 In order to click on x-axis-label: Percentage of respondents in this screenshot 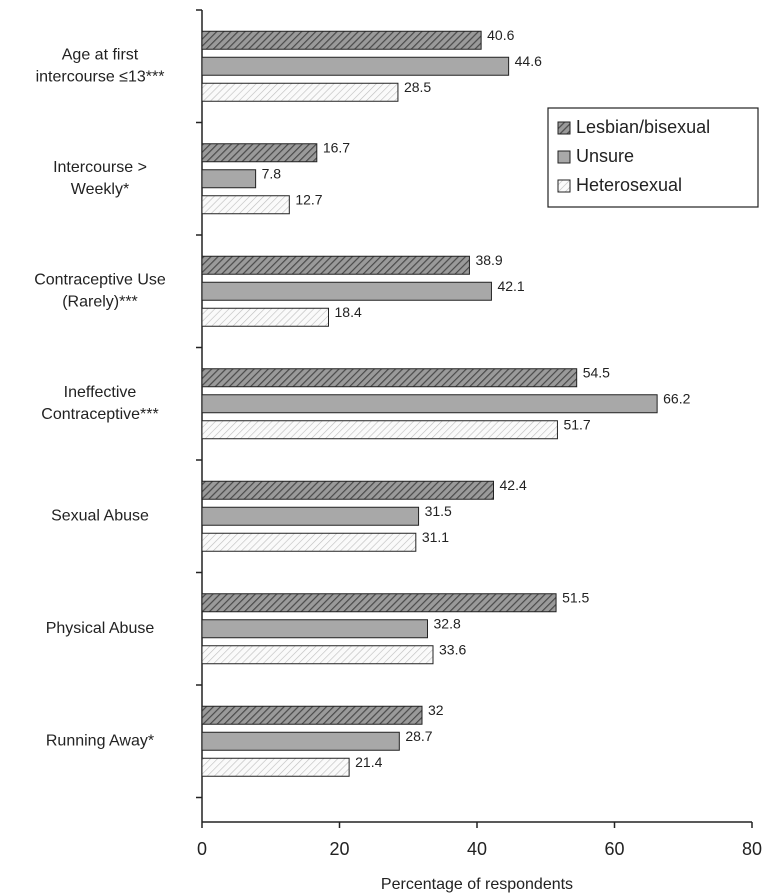, I will do `click(477, 884)`.